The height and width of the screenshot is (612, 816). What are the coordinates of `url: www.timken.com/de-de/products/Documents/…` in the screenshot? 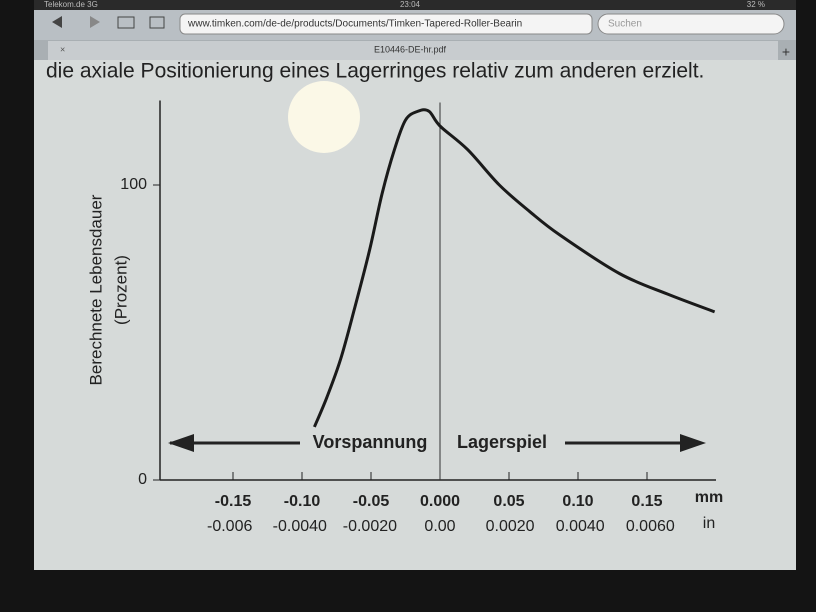 It's located at (354, 24).